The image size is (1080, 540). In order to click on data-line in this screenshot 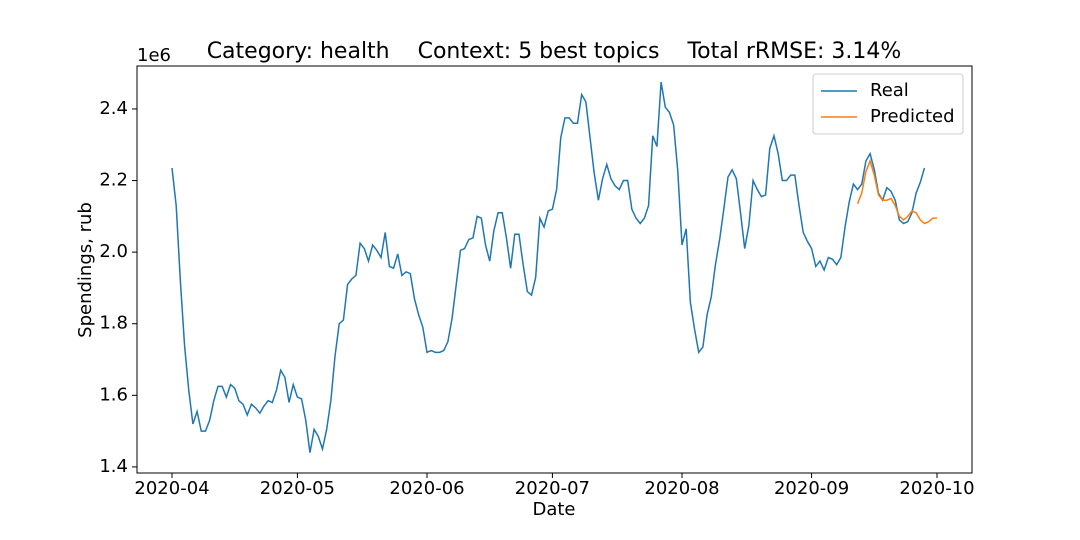, I will do `click(896, 191)`.